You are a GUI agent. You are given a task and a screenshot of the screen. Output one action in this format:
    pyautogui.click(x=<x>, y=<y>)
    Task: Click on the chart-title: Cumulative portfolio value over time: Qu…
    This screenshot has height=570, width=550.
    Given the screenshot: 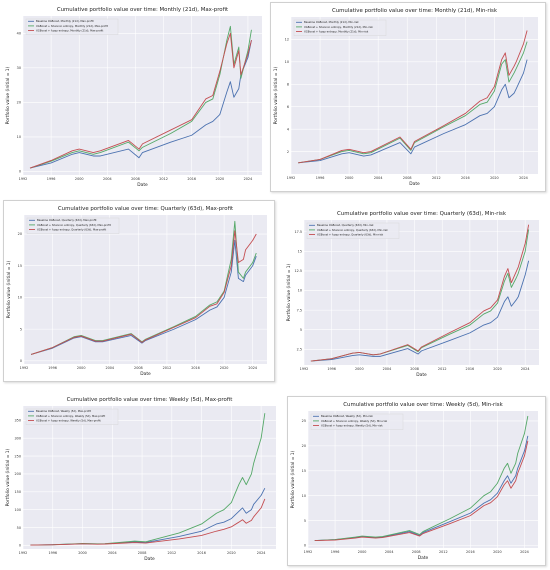 What is the action you would take?
    pyautogui.click(x=145, y=209)
    